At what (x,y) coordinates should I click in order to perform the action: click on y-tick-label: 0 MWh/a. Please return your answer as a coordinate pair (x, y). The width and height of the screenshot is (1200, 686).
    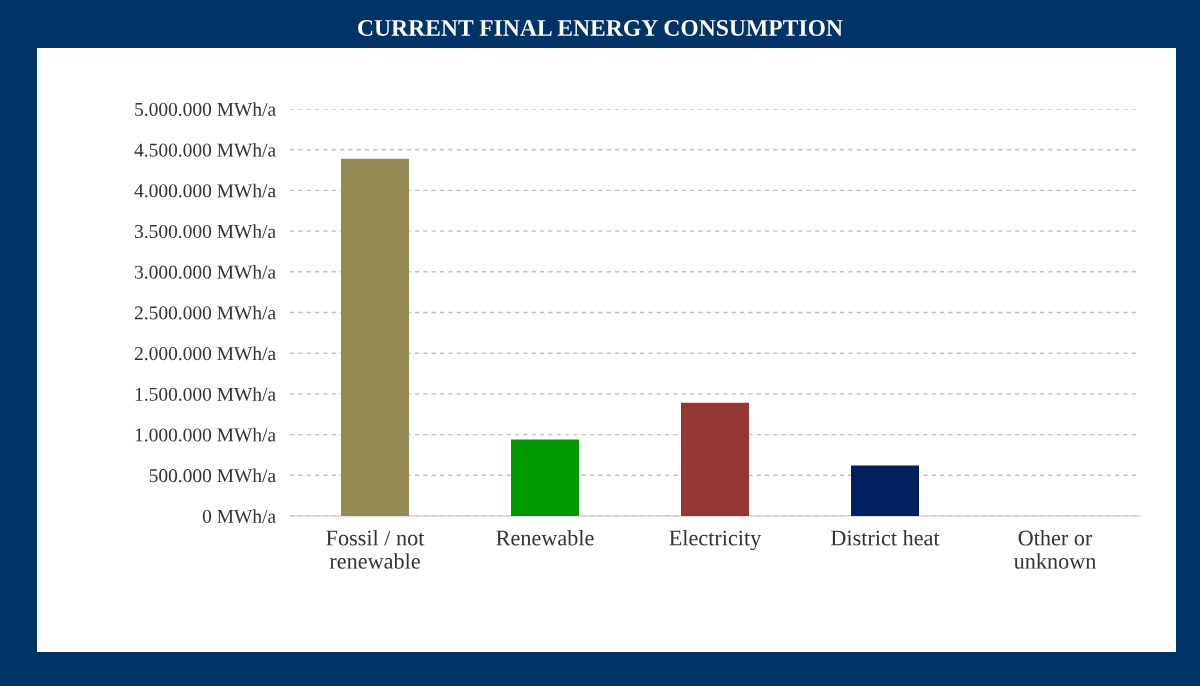
    Looking at the image, I should click on (239, 516).